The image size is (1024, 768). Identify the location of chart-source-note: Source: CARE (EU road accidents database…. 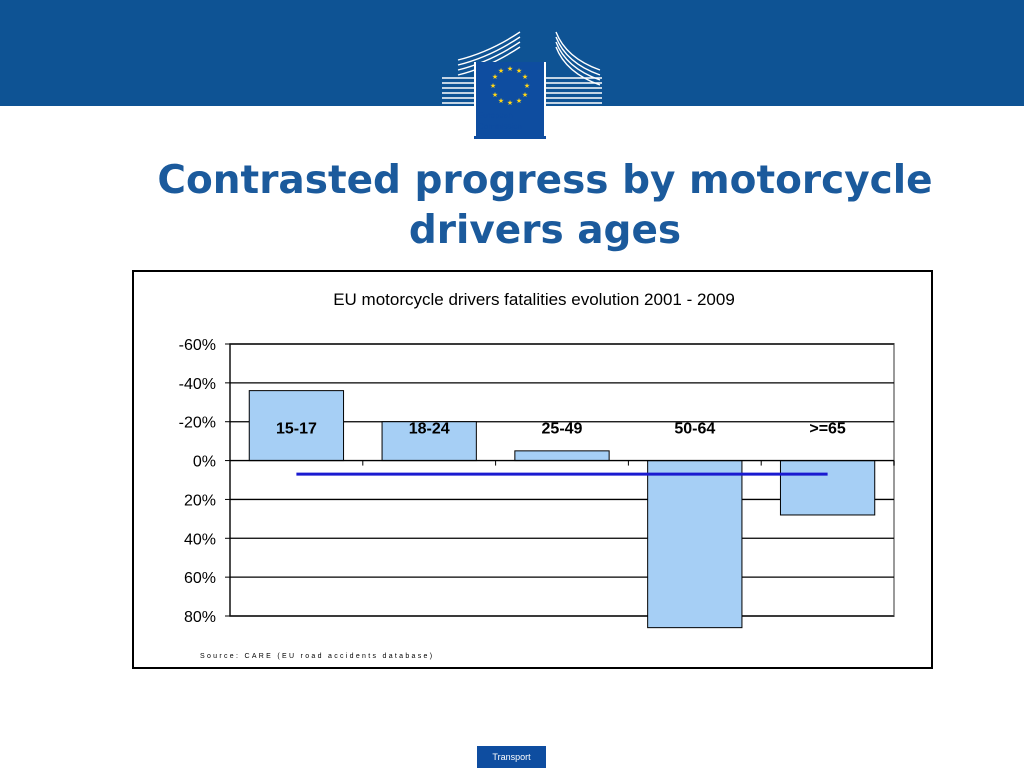
(317, 656).